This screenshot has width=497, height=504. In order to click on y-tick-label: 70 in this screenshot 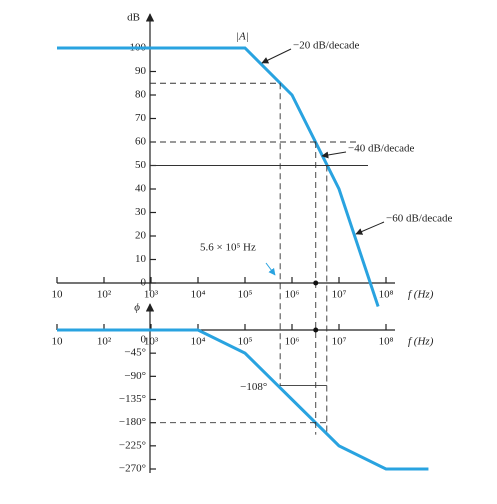, I will do `click(141, 118)`.